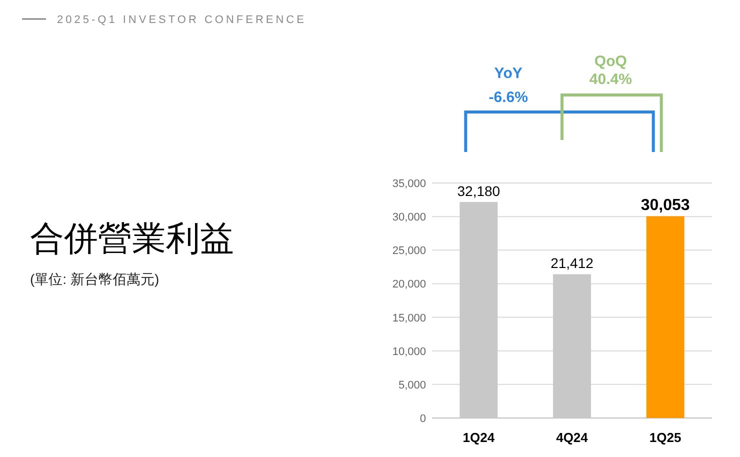 Image resolution: width=740 pixels, height=457 pixels. I want to click on y-tick-label: 0, so click(423, 419).